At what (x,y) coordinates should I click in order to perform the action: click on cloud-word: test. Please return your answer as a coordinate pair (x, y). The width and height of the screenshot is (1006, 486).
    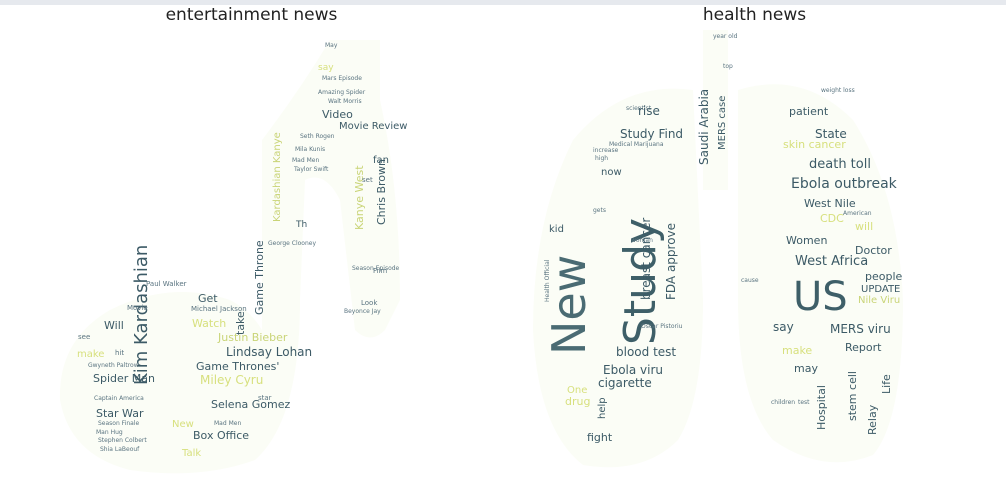
    Looking at the image, I should click on (804, 402).